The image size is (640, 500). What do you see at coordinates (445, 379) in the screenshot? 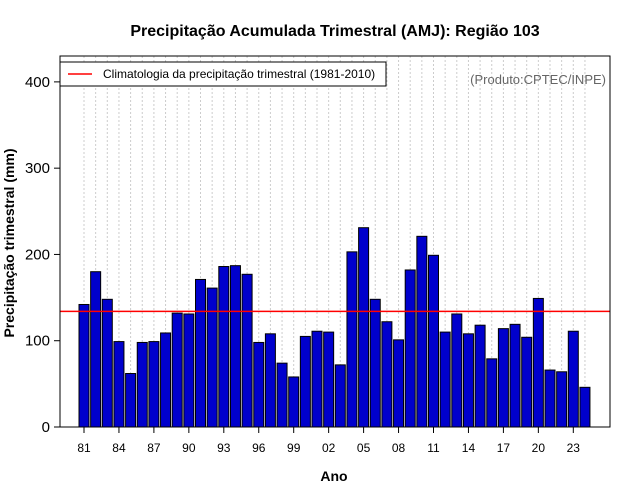
I see `bar-2012` at bounding box center [445, 379].